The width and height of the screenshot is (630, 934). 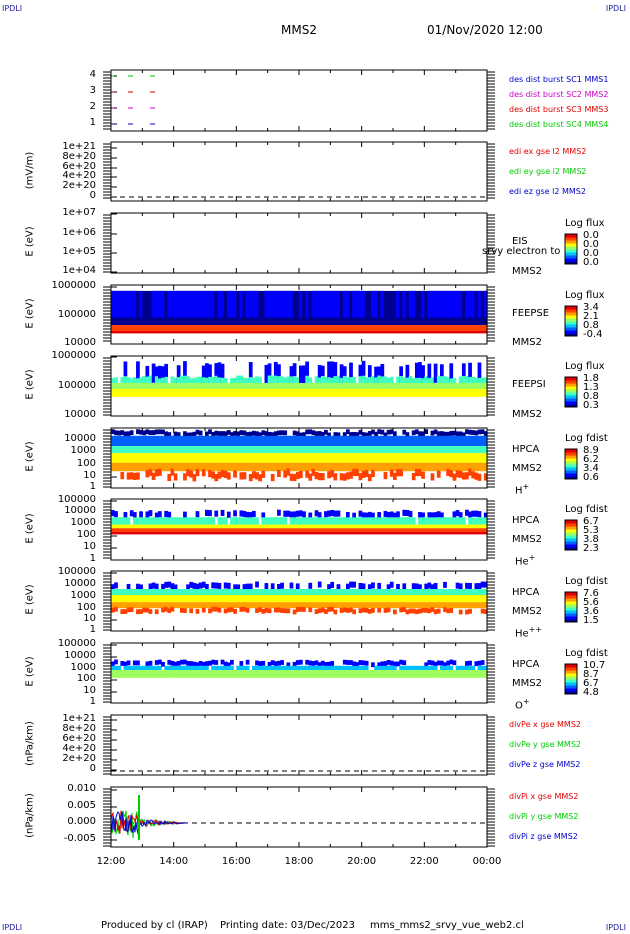 What do you see at coordinates (83, 450) in the screenshot?
I see `y-tick-label: 1000` at bounding box center [83, 450].